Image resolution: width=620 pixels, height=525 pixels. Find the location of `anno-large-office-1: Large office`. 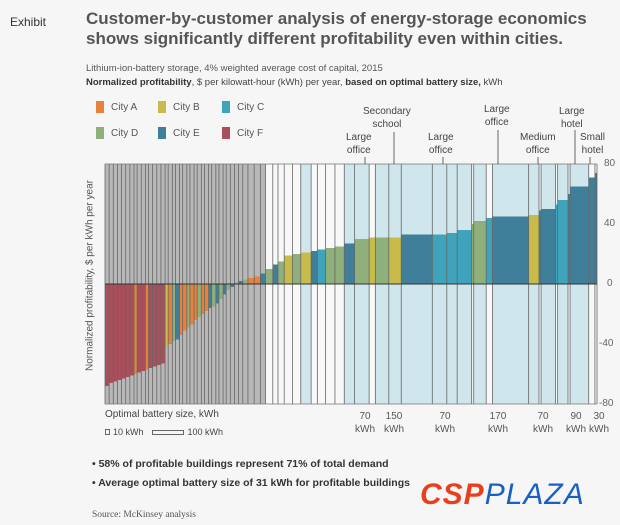

anno-large-office-1: Large office is located at coordinates (359, 144).